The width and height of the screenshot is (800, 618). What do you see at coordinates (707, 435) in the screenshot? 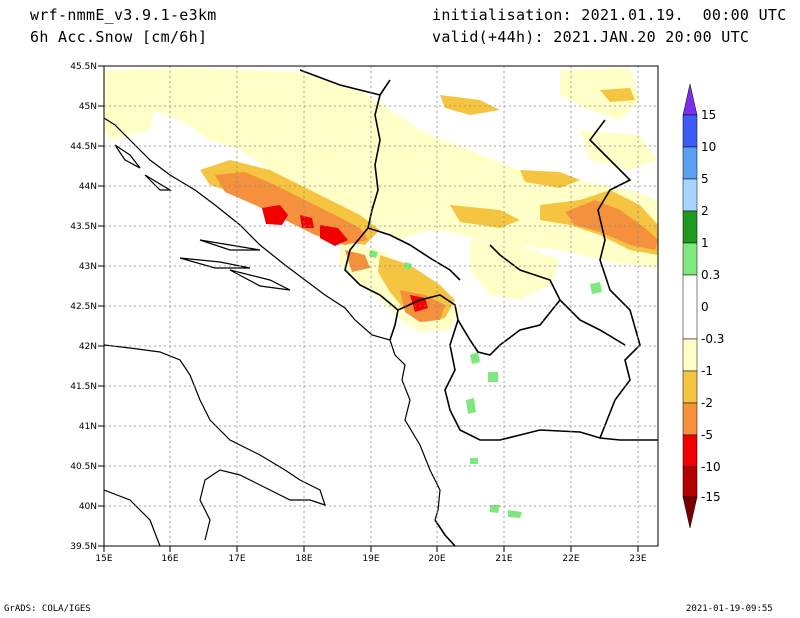
I see `colorbar-label: -5` at bounding box center [707, 435].